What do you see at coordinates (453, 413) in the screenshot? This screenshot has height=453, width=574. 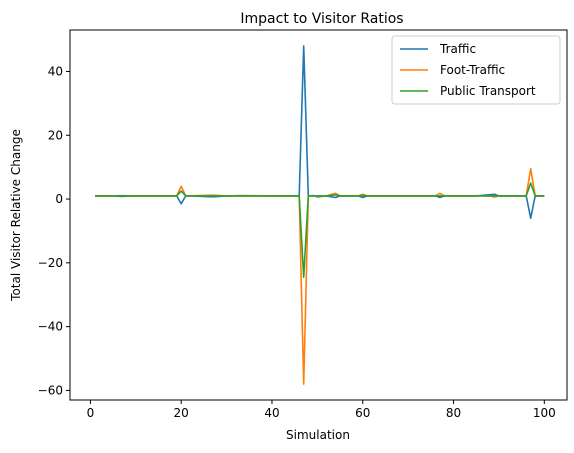 I see `x-tick-label: 80` at bounding box center [453, 413].